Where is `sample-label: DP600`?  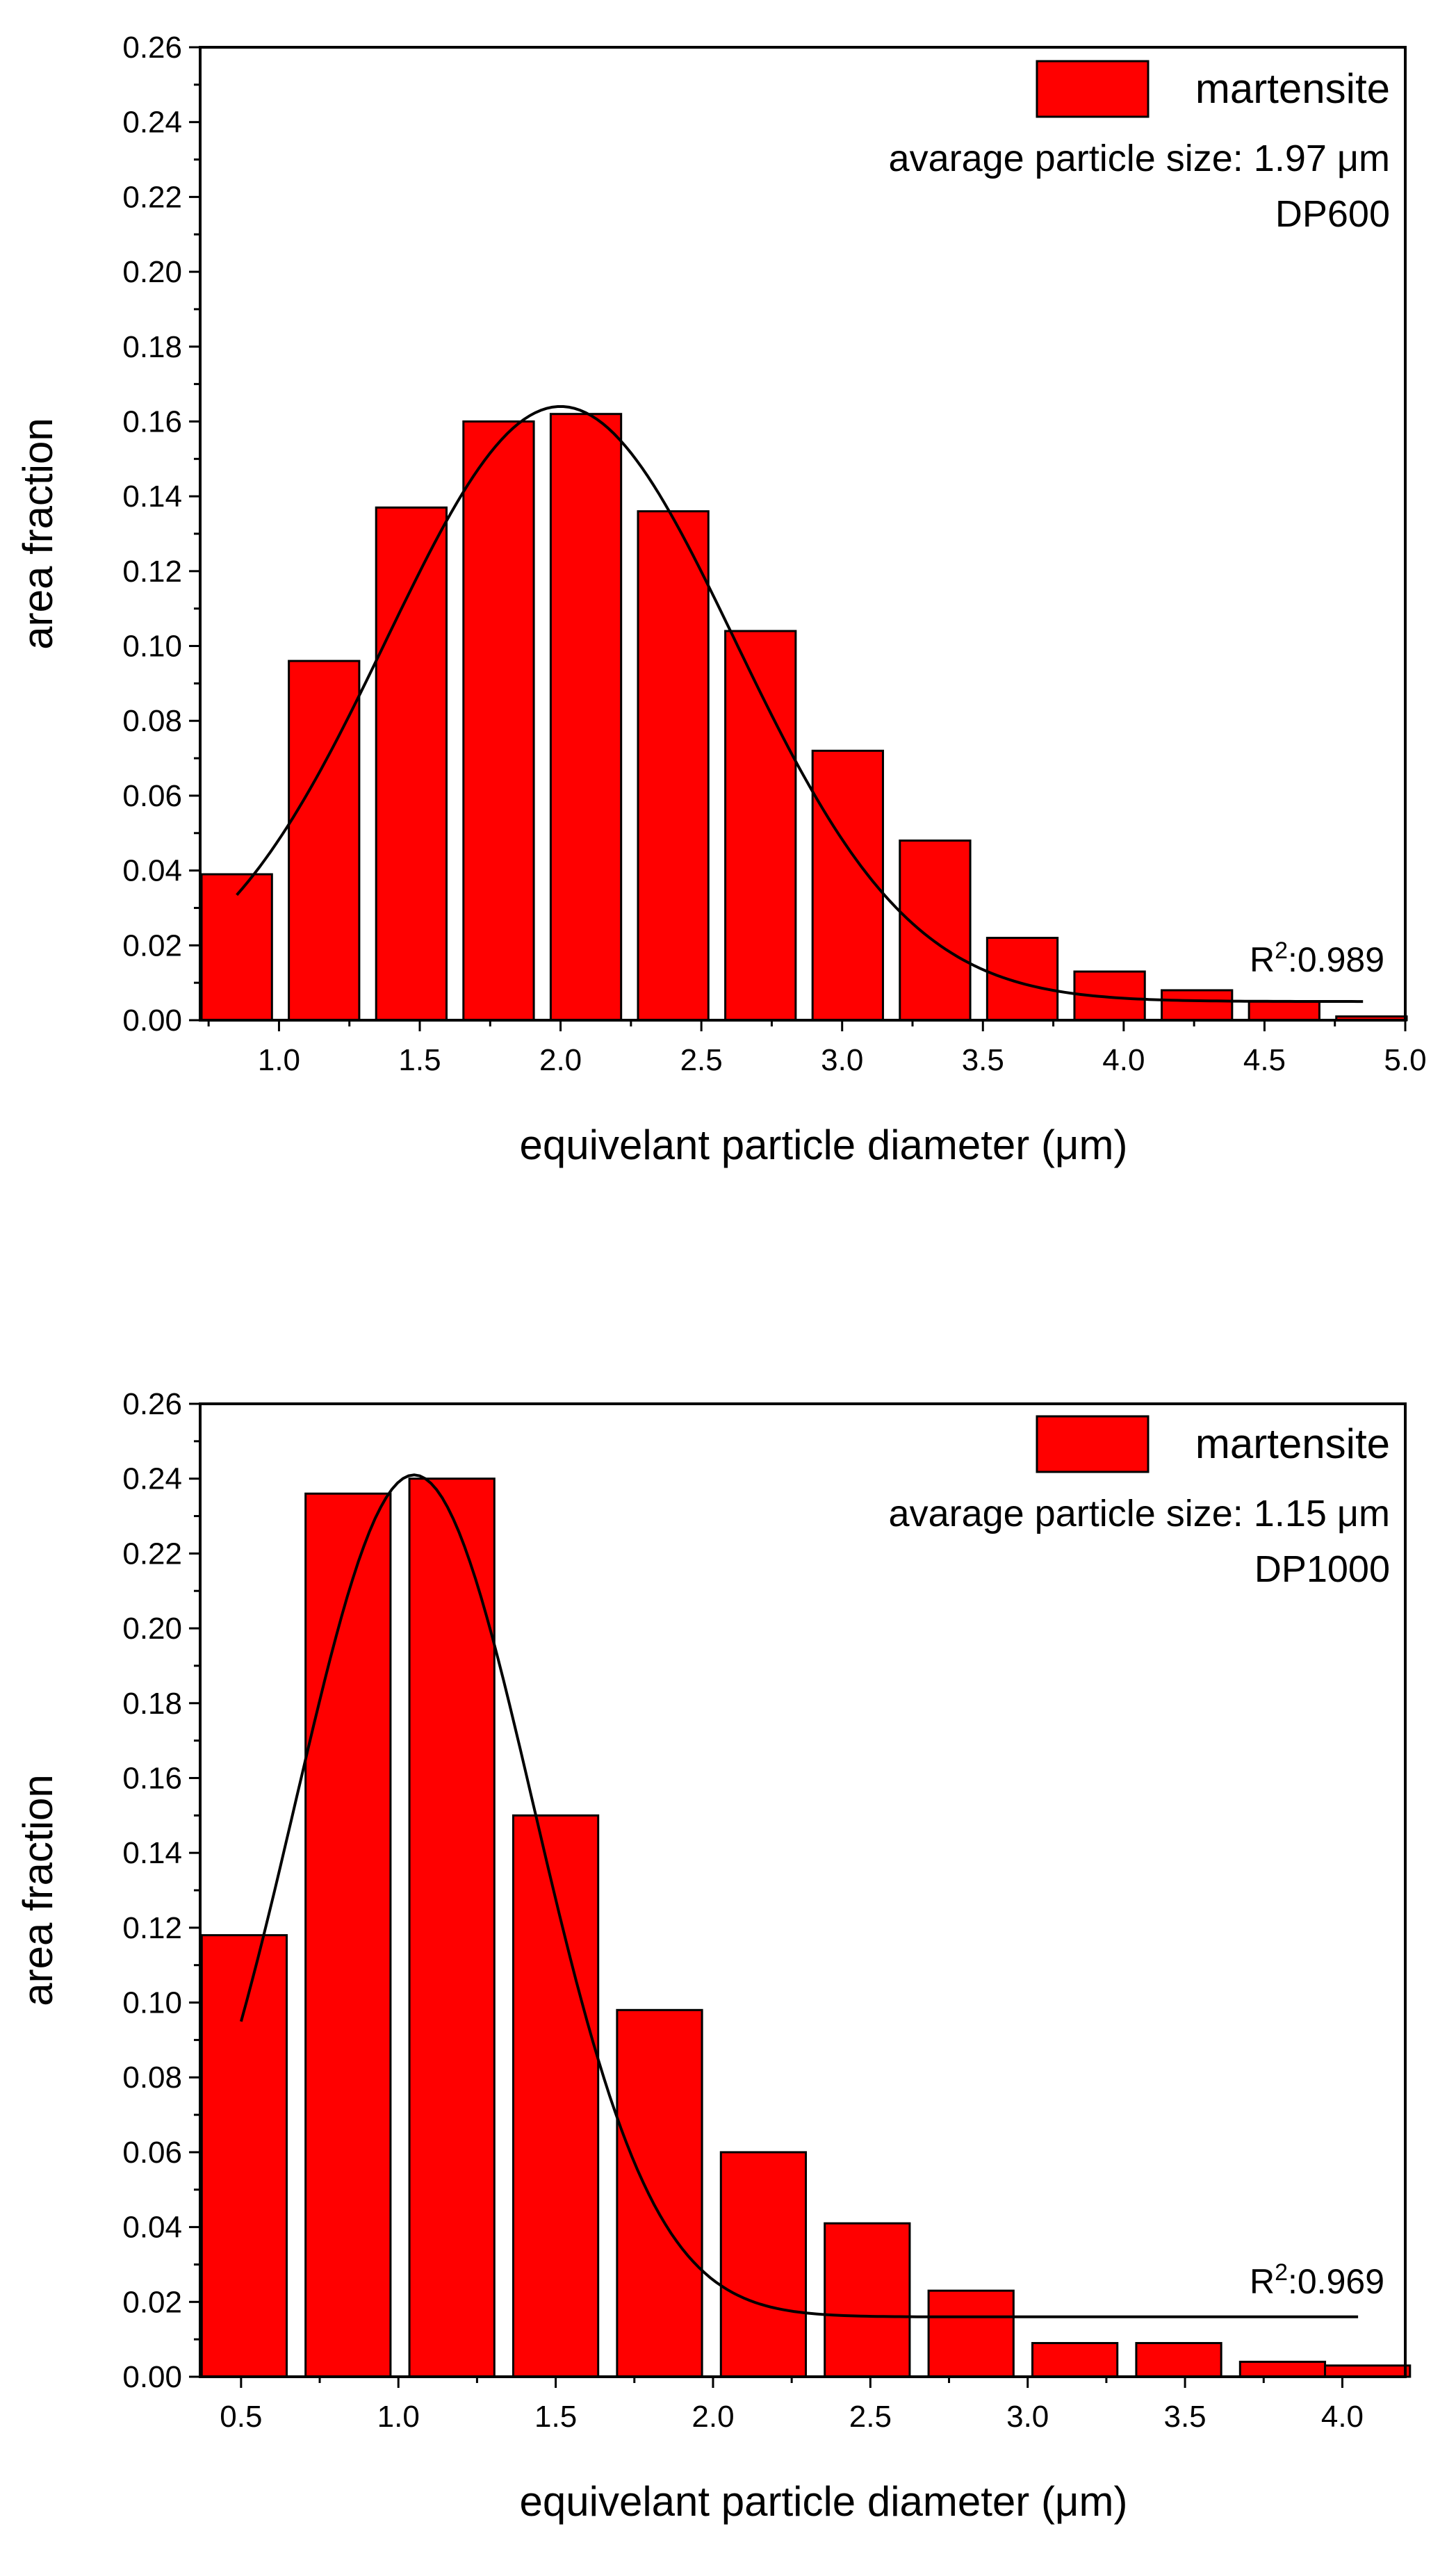 sample-label: DP600 is located at coordinates (1332, 214).